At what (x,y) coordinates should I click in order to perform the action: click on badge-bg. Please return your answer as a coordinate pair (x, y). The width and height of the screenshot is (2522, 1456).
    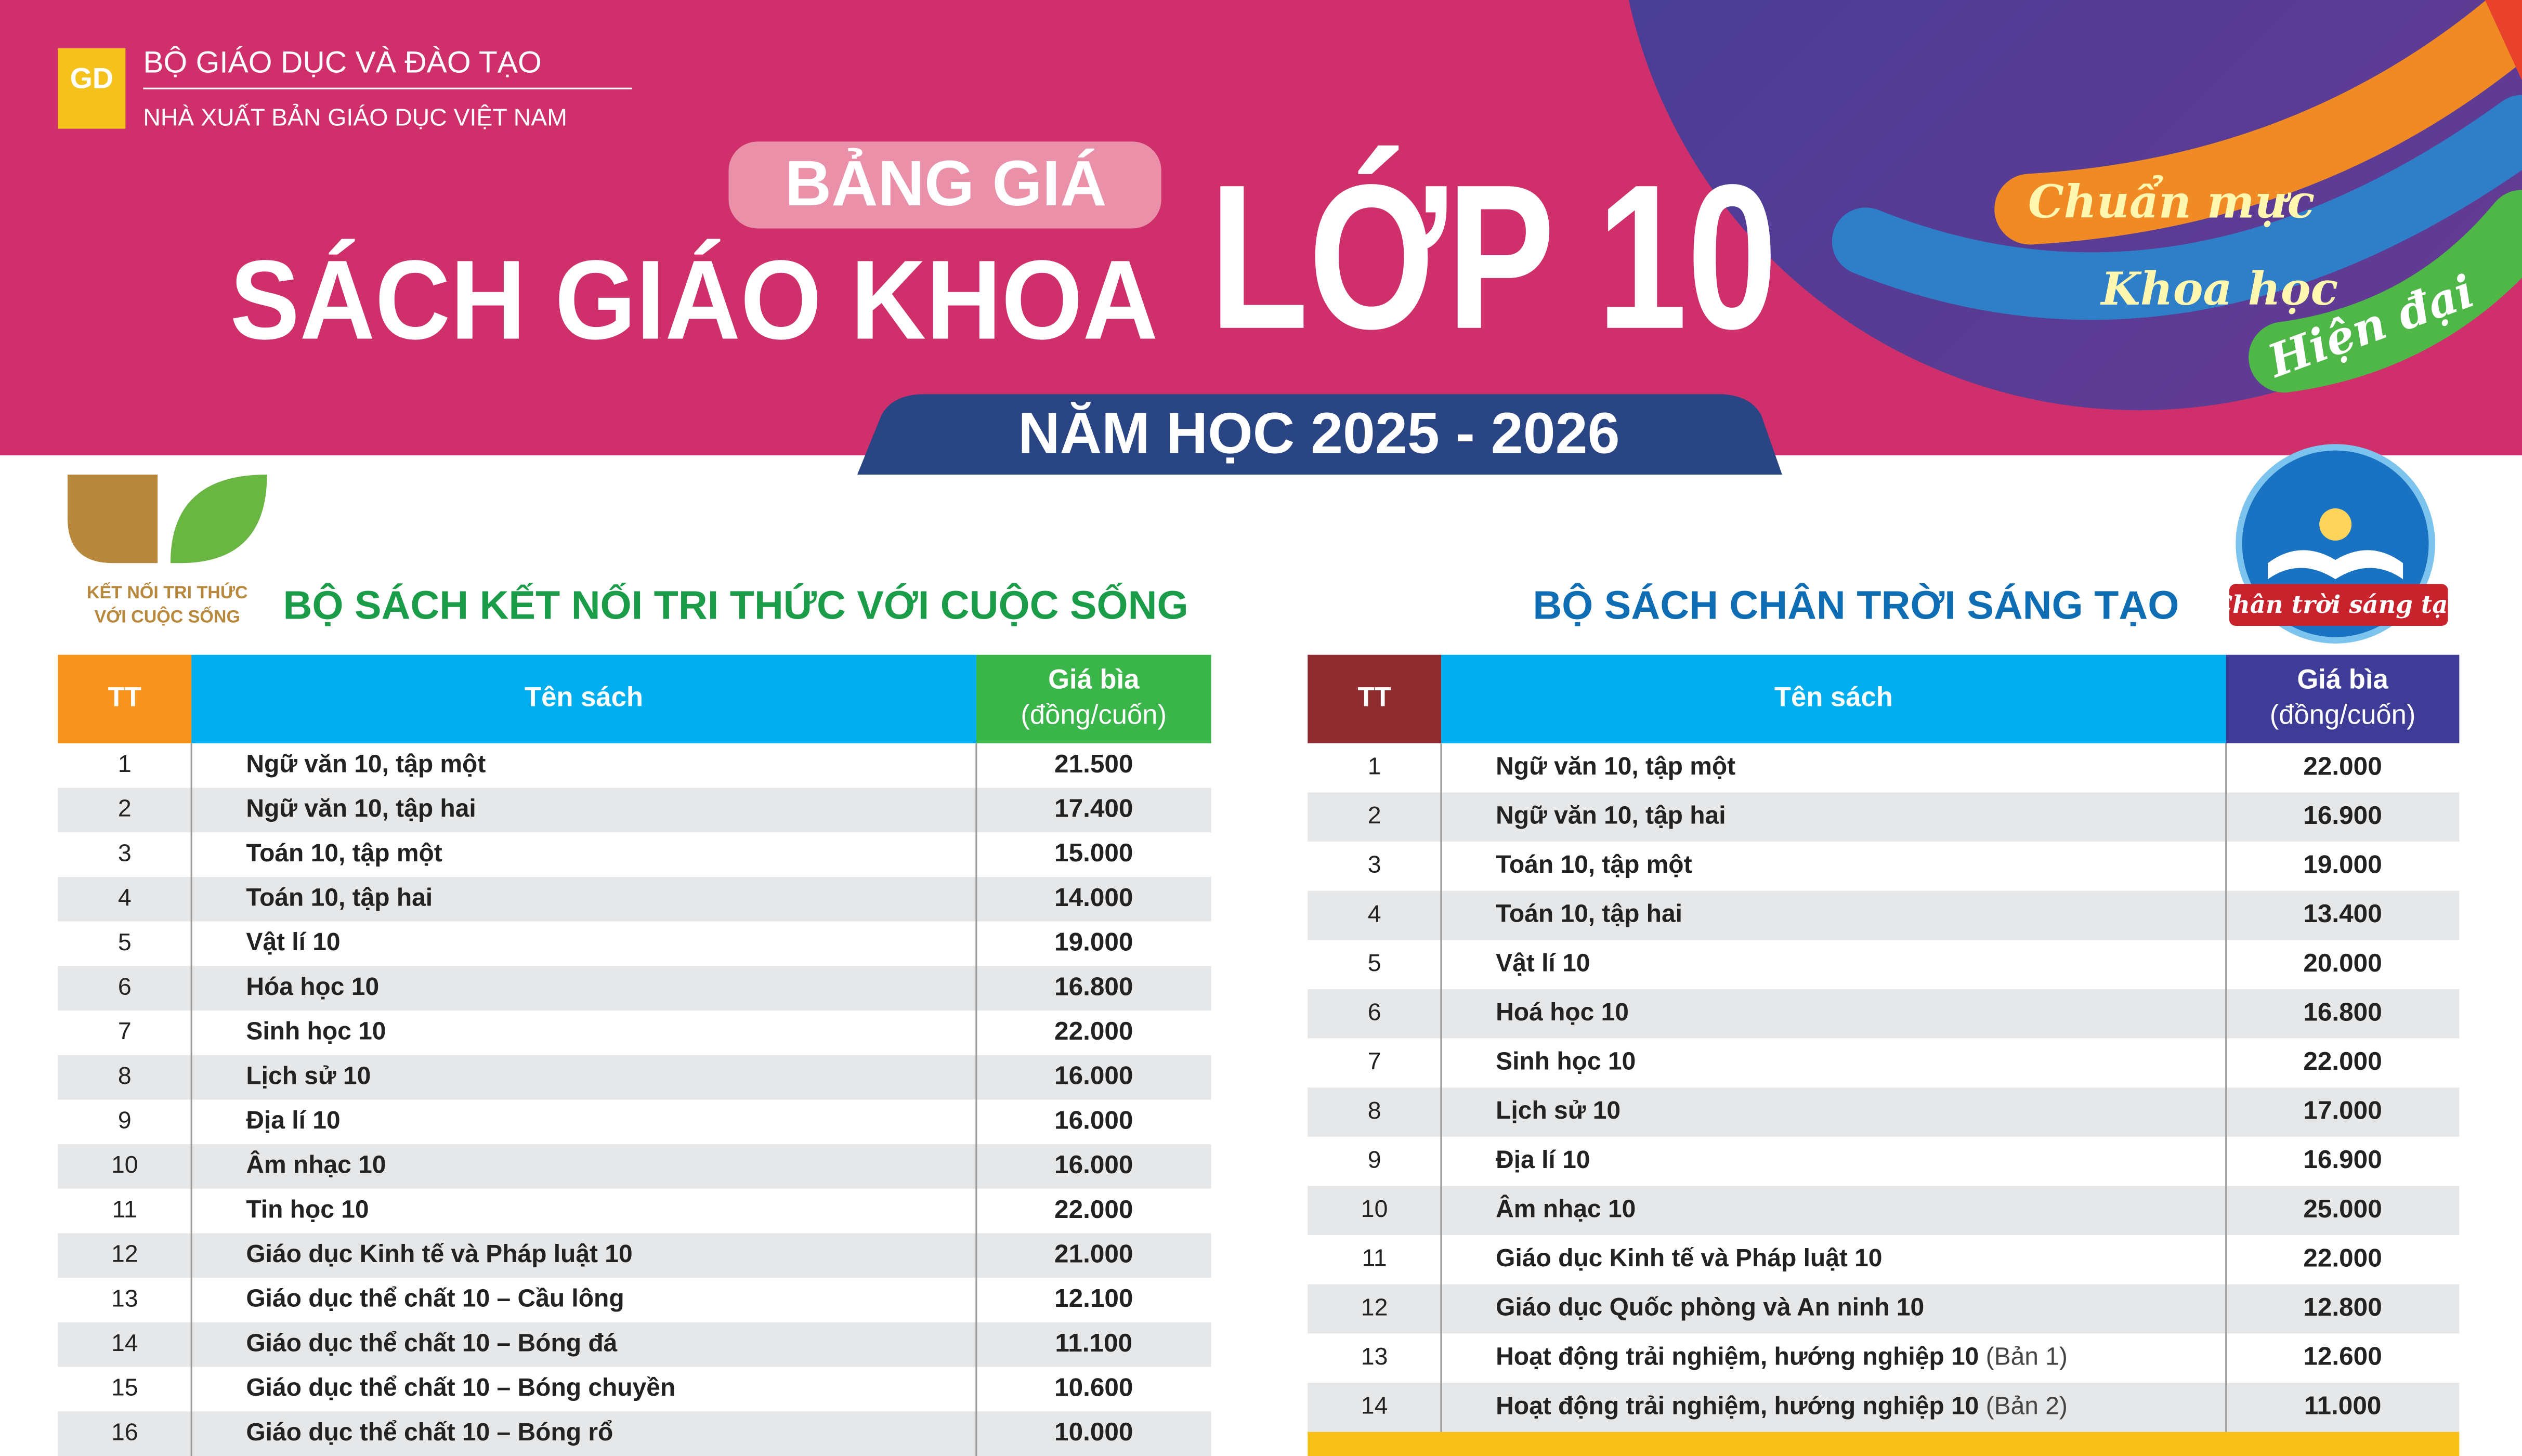
    Looking at the image, I should click on (944, 185).